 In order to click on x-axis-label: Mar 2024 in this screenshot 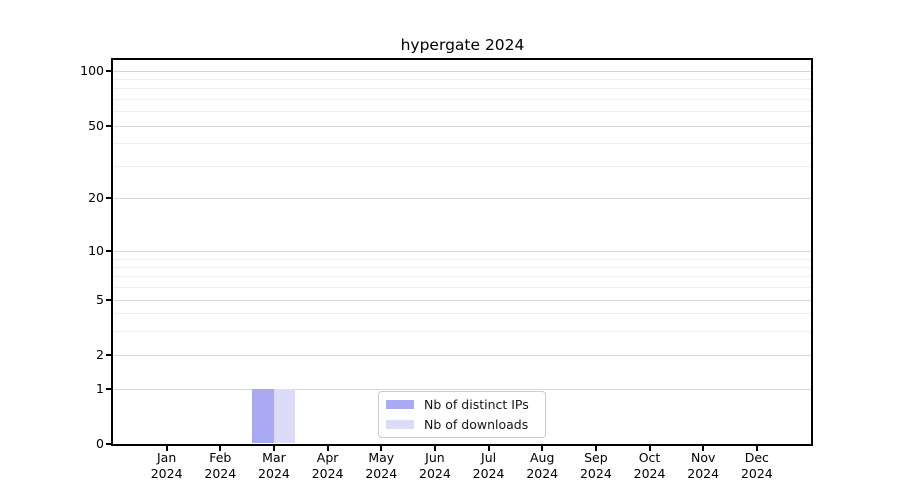, I will do `click(274, 466)`.